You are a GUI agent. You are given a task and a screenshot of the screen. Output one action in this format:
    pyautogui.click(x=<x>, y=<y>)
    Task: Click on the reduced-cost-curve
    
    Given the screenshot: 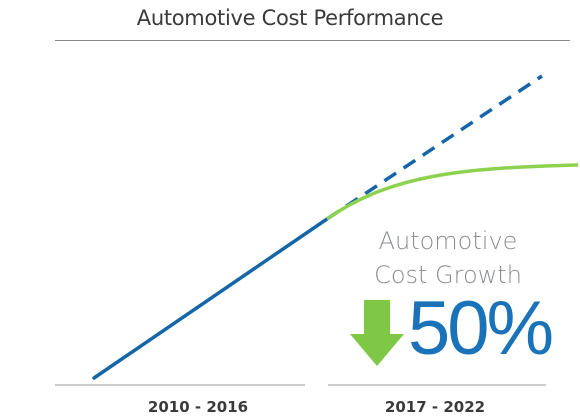 What is the action you would take?
    pyautogui.click(x=452, y=192)
    